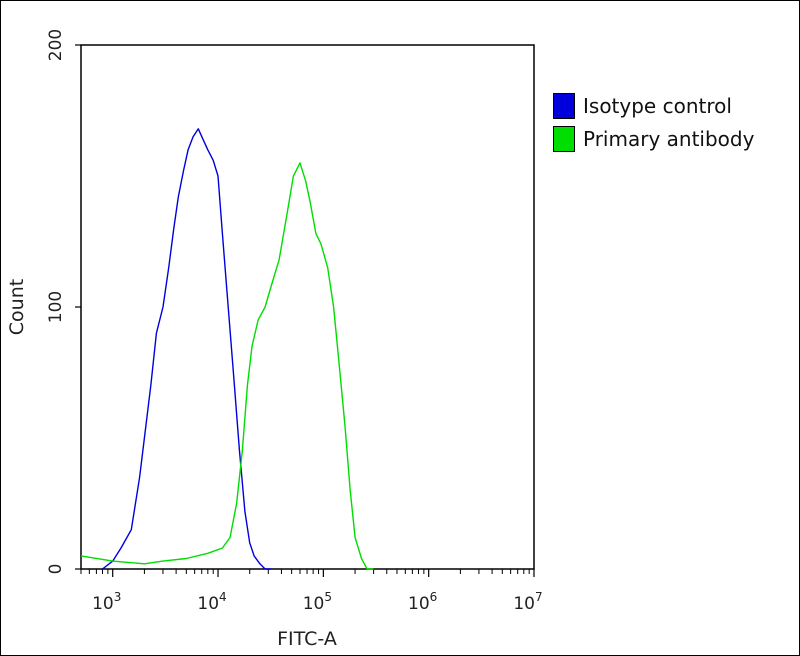 Image resolution: width=800 pixels, height=656 pixels. Describe the element at coordinates (211, 602) in the screenshot. I see `x-tick-label: 10⁴` at that location.